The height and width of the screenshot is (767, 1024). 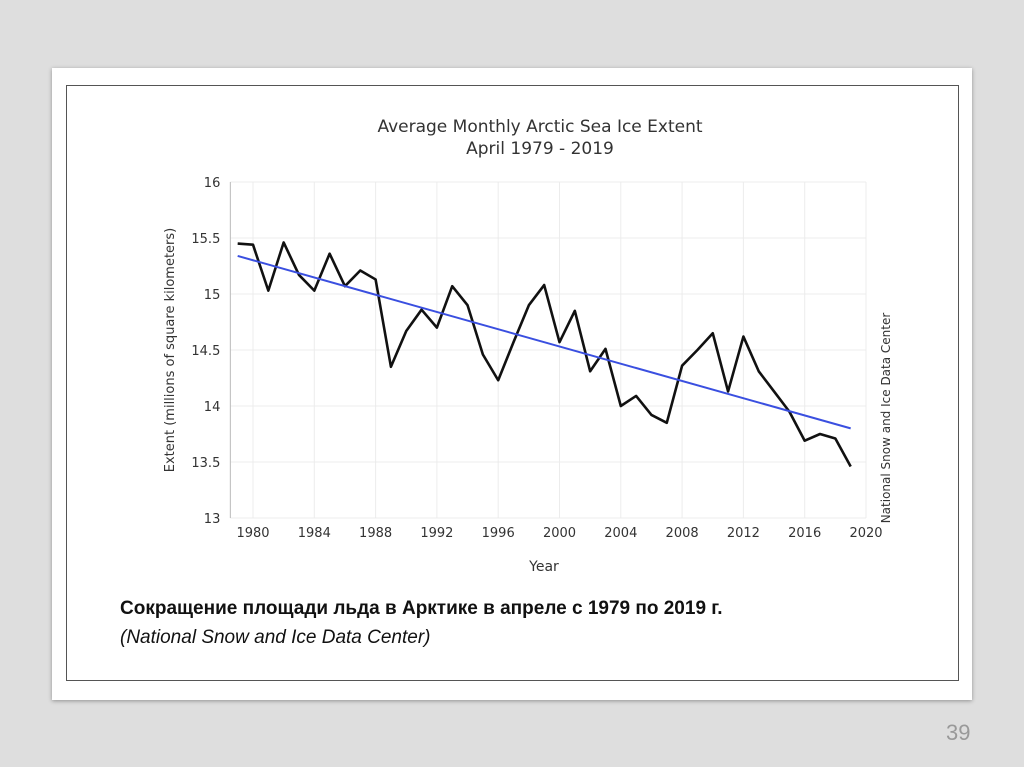 I want to click on y-tick-label: 15, so click(x=212, y=295).